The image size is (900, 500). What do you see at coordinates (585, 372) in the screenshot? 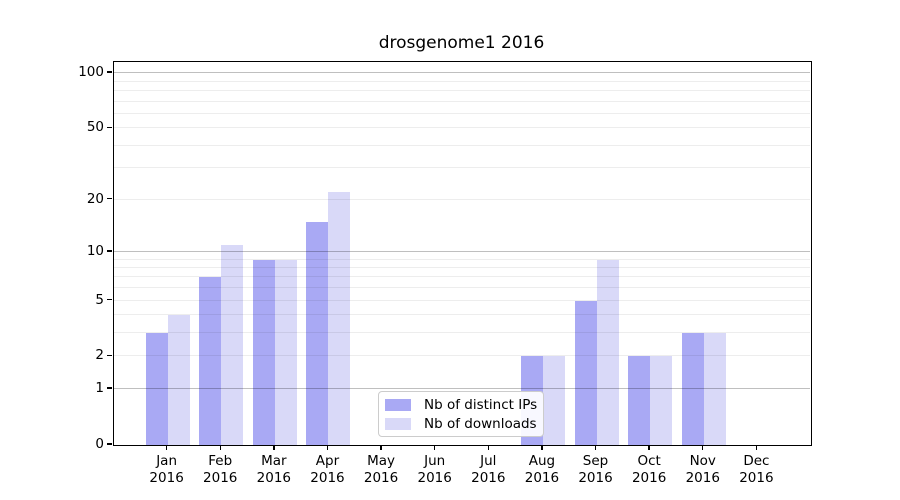
I see `bar-nb-of-distinct-ips-sep` at bounding box center [585, 372].